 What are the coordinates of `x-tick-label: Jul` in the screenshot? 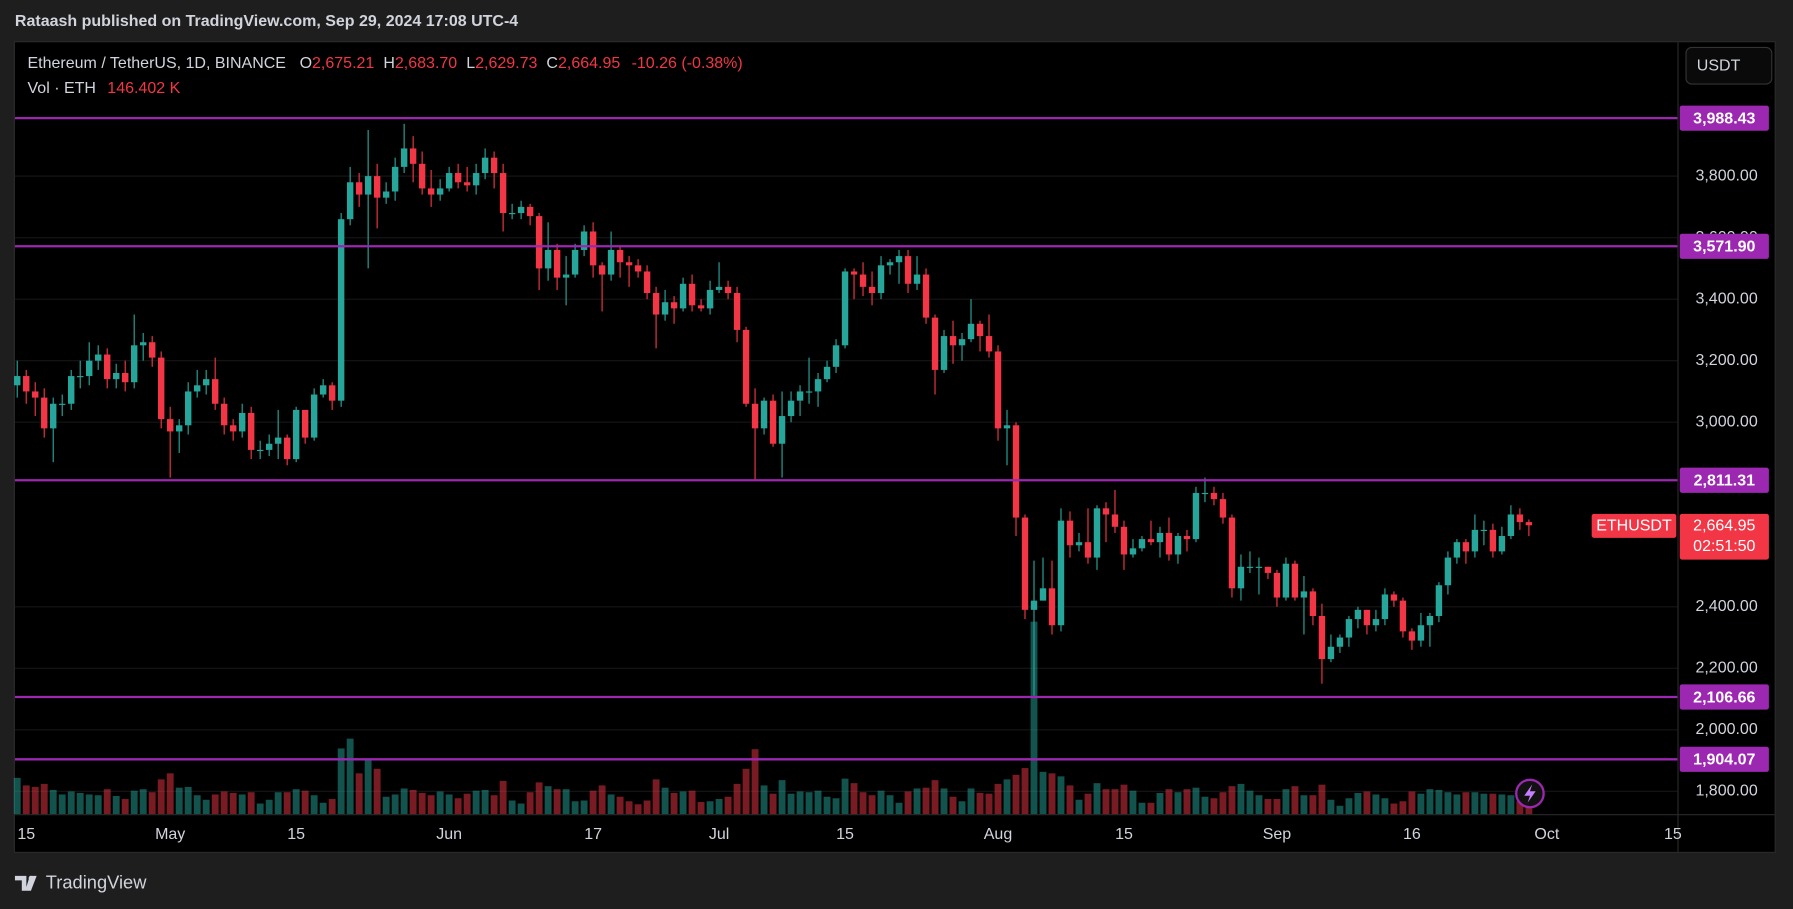 It's located at (719, 834).